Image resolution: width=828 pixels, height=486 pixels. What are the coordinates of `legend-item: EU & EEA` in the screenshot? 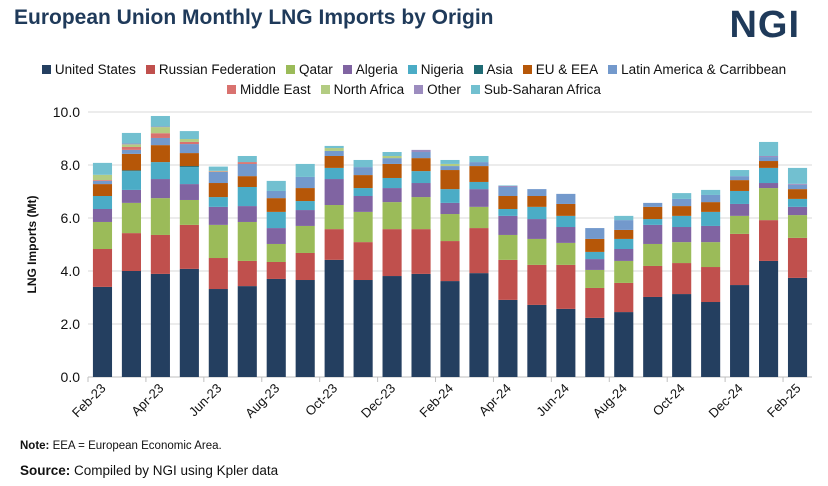 It's located at (560, 69).